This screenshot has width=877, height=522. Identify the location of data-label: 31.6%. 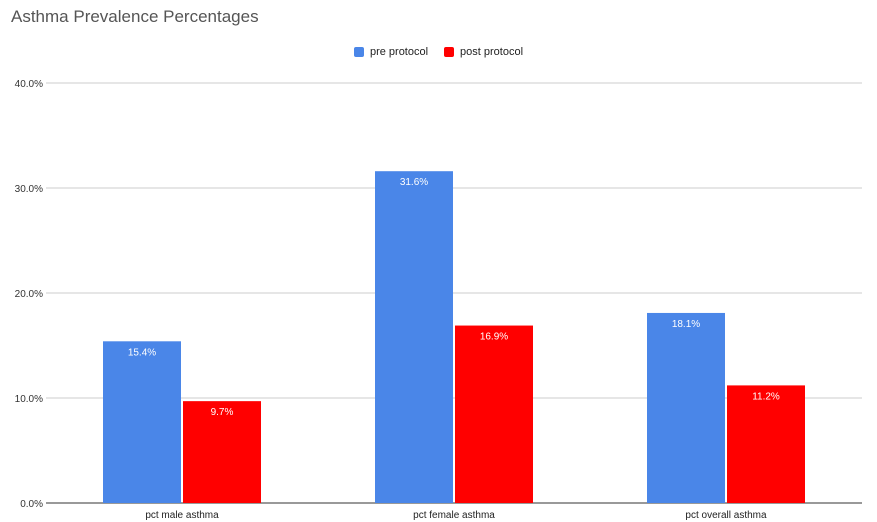
(414, 182).